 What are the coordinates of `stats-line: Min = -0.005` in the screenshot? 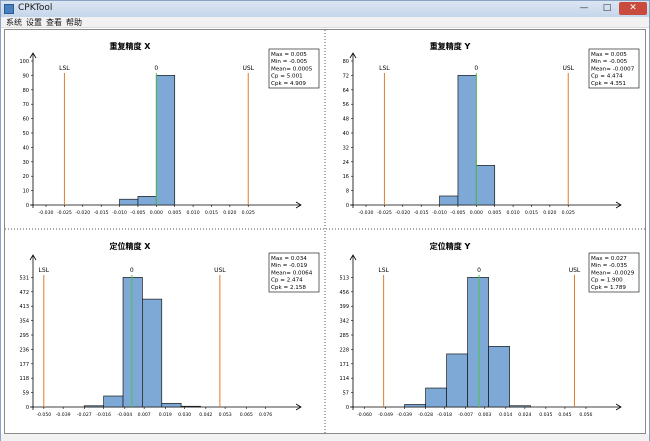 It's located at (289, 62).